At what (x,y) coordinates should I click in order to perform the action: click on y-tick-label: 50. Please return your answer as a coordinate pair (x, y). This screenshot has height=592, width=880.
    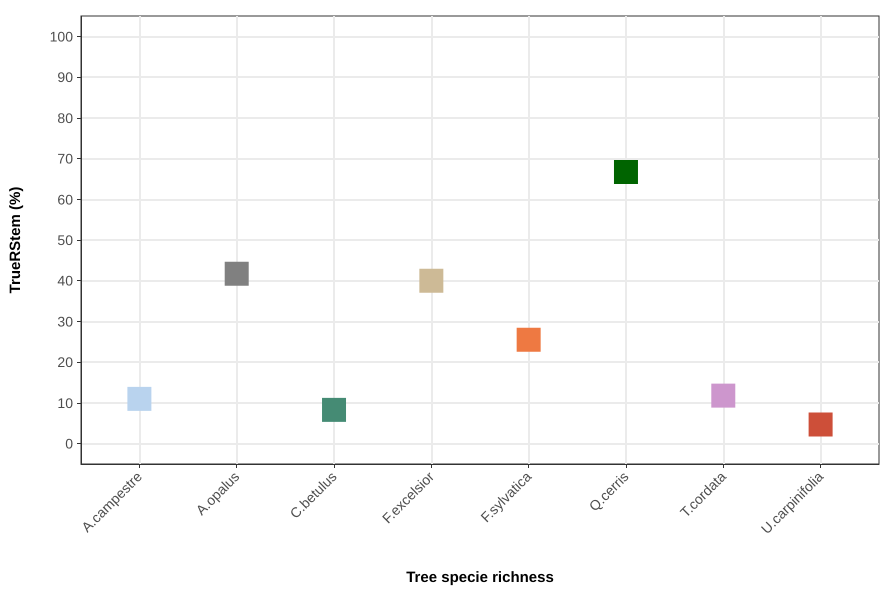
    Looking at the image, I should click on (65, 240).